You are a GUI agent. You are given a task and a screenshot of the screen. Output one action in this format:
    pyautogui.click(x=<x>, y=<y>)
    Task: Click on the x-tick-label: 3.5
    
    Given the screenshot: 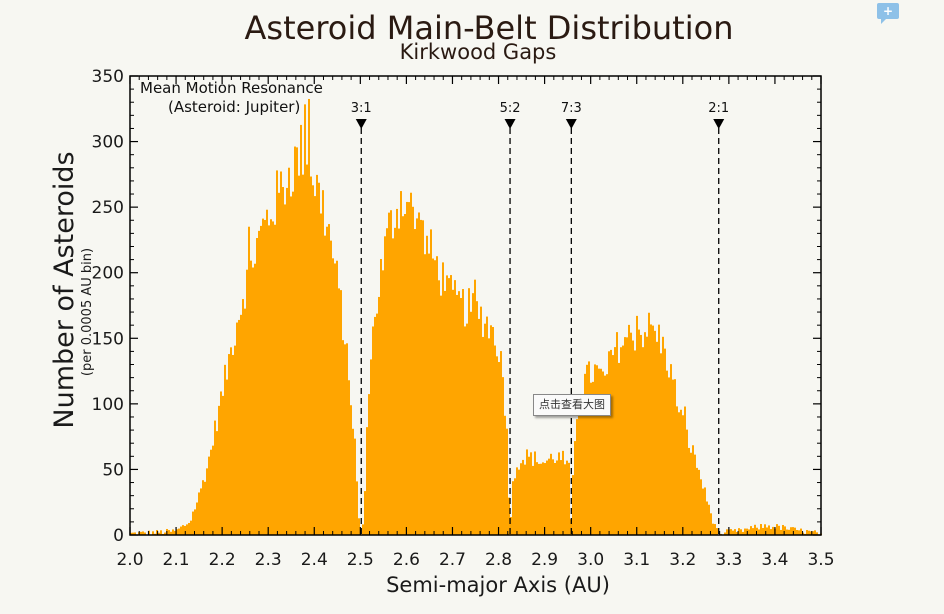 What is the action you would take?
    pyautogui.click(x=820, y=560)
    